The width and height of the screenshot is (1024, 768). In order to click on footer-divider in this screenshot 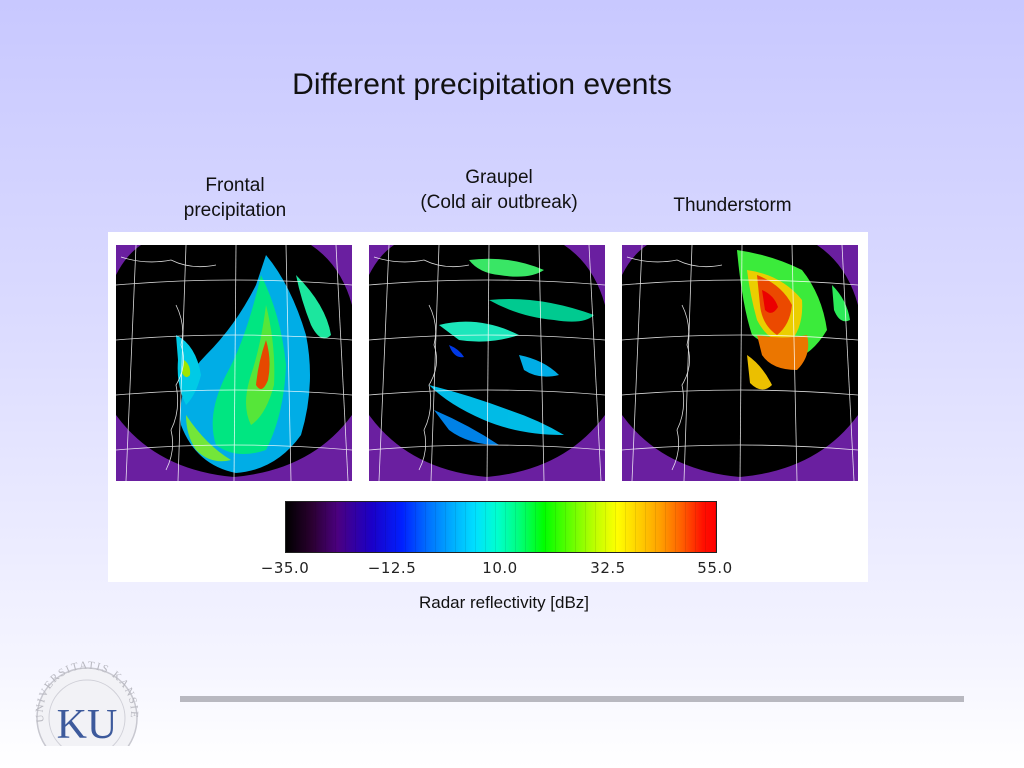, I will do `click(572, 699)`.